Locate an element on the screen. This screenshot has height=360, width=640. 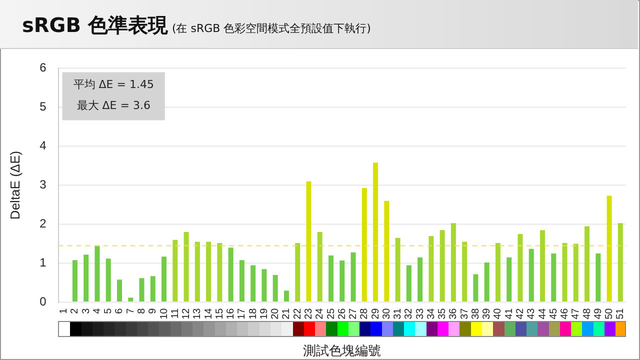
x-axis-title: 測試色塊編號 is located at coordinates (342, 350).